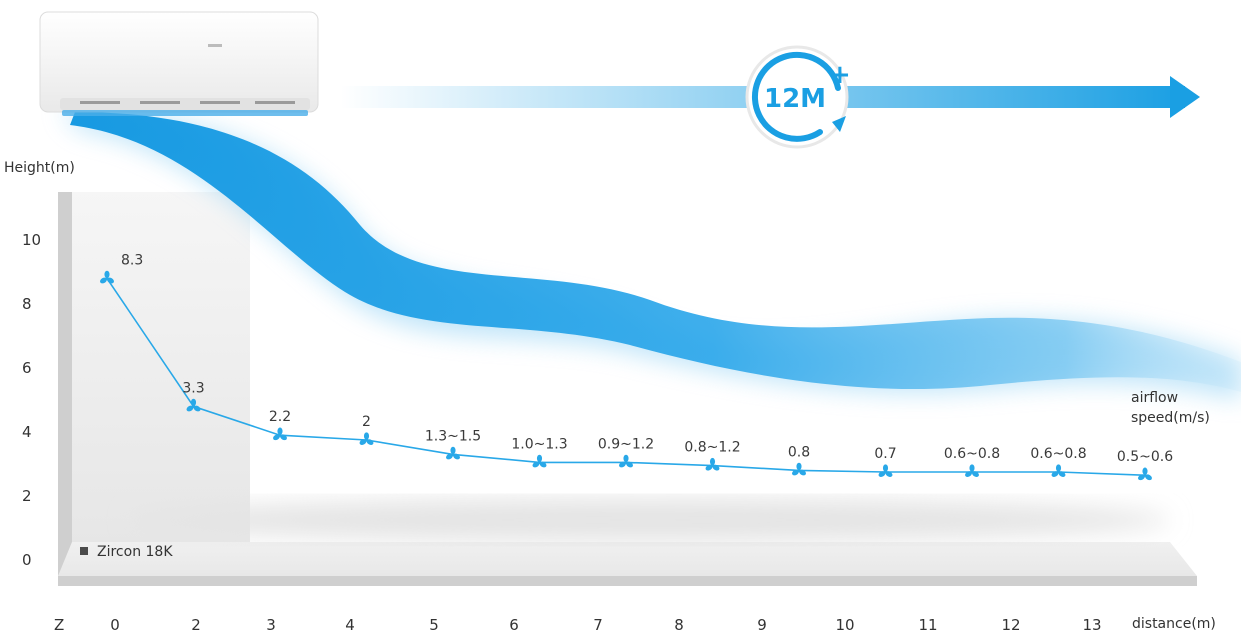 The image size is (1241, 633). What do you see at coordinates (27, 560) in the screenshot?
I see `y-tick-label: 0` at bounding box center [27, 560].